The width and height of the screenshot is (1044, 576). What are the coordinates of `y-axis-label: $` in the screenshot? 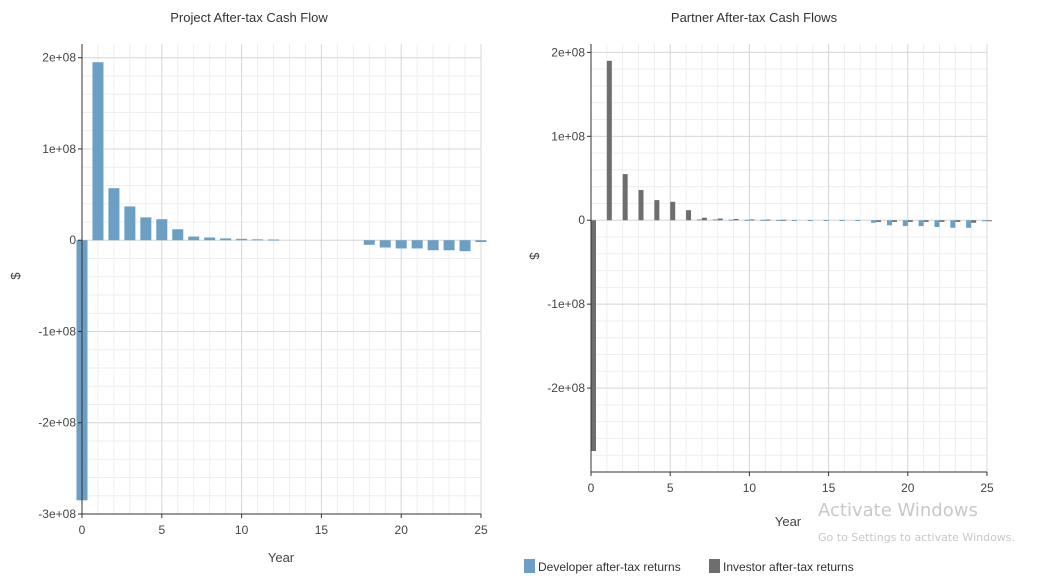 It's located at (15, 276).